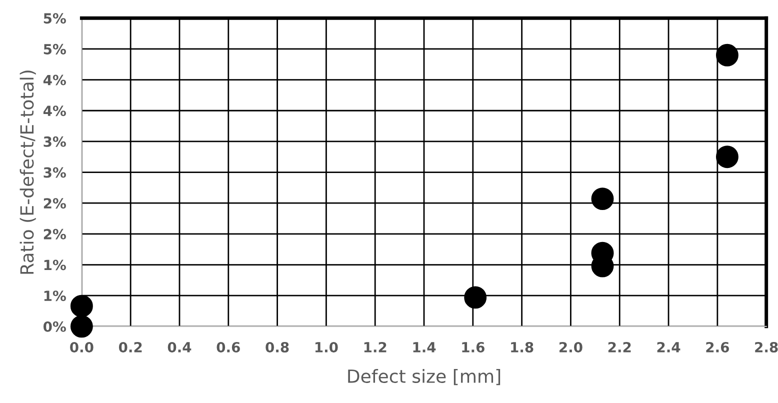 The height and width of the screenshot is (403, 778). What do you see at coordinates (668, 347) in the screenshot?
I see `x-tick-label: 2.4` at bounding box center [668, 347].